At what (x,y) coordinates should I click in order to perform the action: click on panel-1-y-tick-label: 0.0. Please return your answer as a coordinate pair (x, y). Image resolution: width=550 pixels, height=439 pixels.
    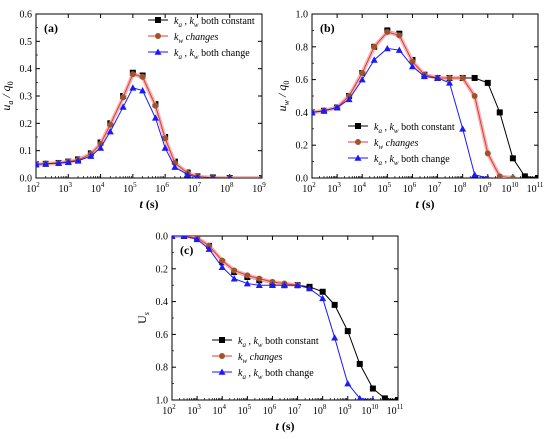
    Looking at the image, I should click on (26, 179).